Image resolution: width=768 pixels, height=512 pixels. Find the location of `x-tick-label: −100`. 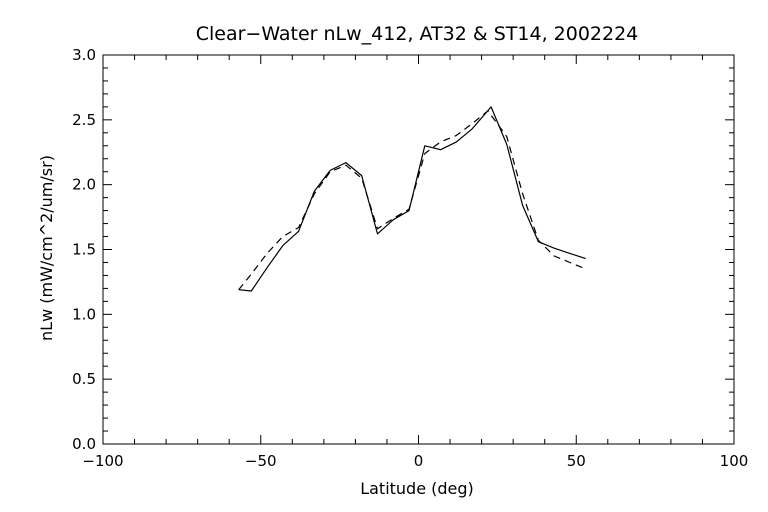

x-tick-label: −100 is located at coordinates (102, 461).